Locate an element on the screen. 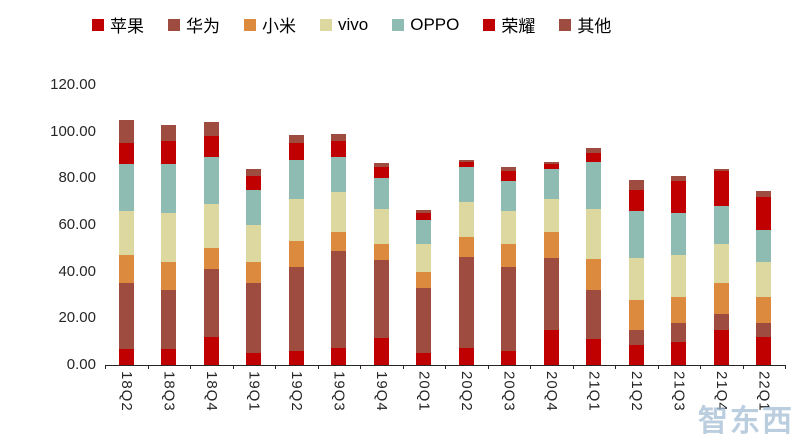 The height and width of the screenshot is (448, 800). y-tick-label: 20.00 is located at coordinates (77, 318).